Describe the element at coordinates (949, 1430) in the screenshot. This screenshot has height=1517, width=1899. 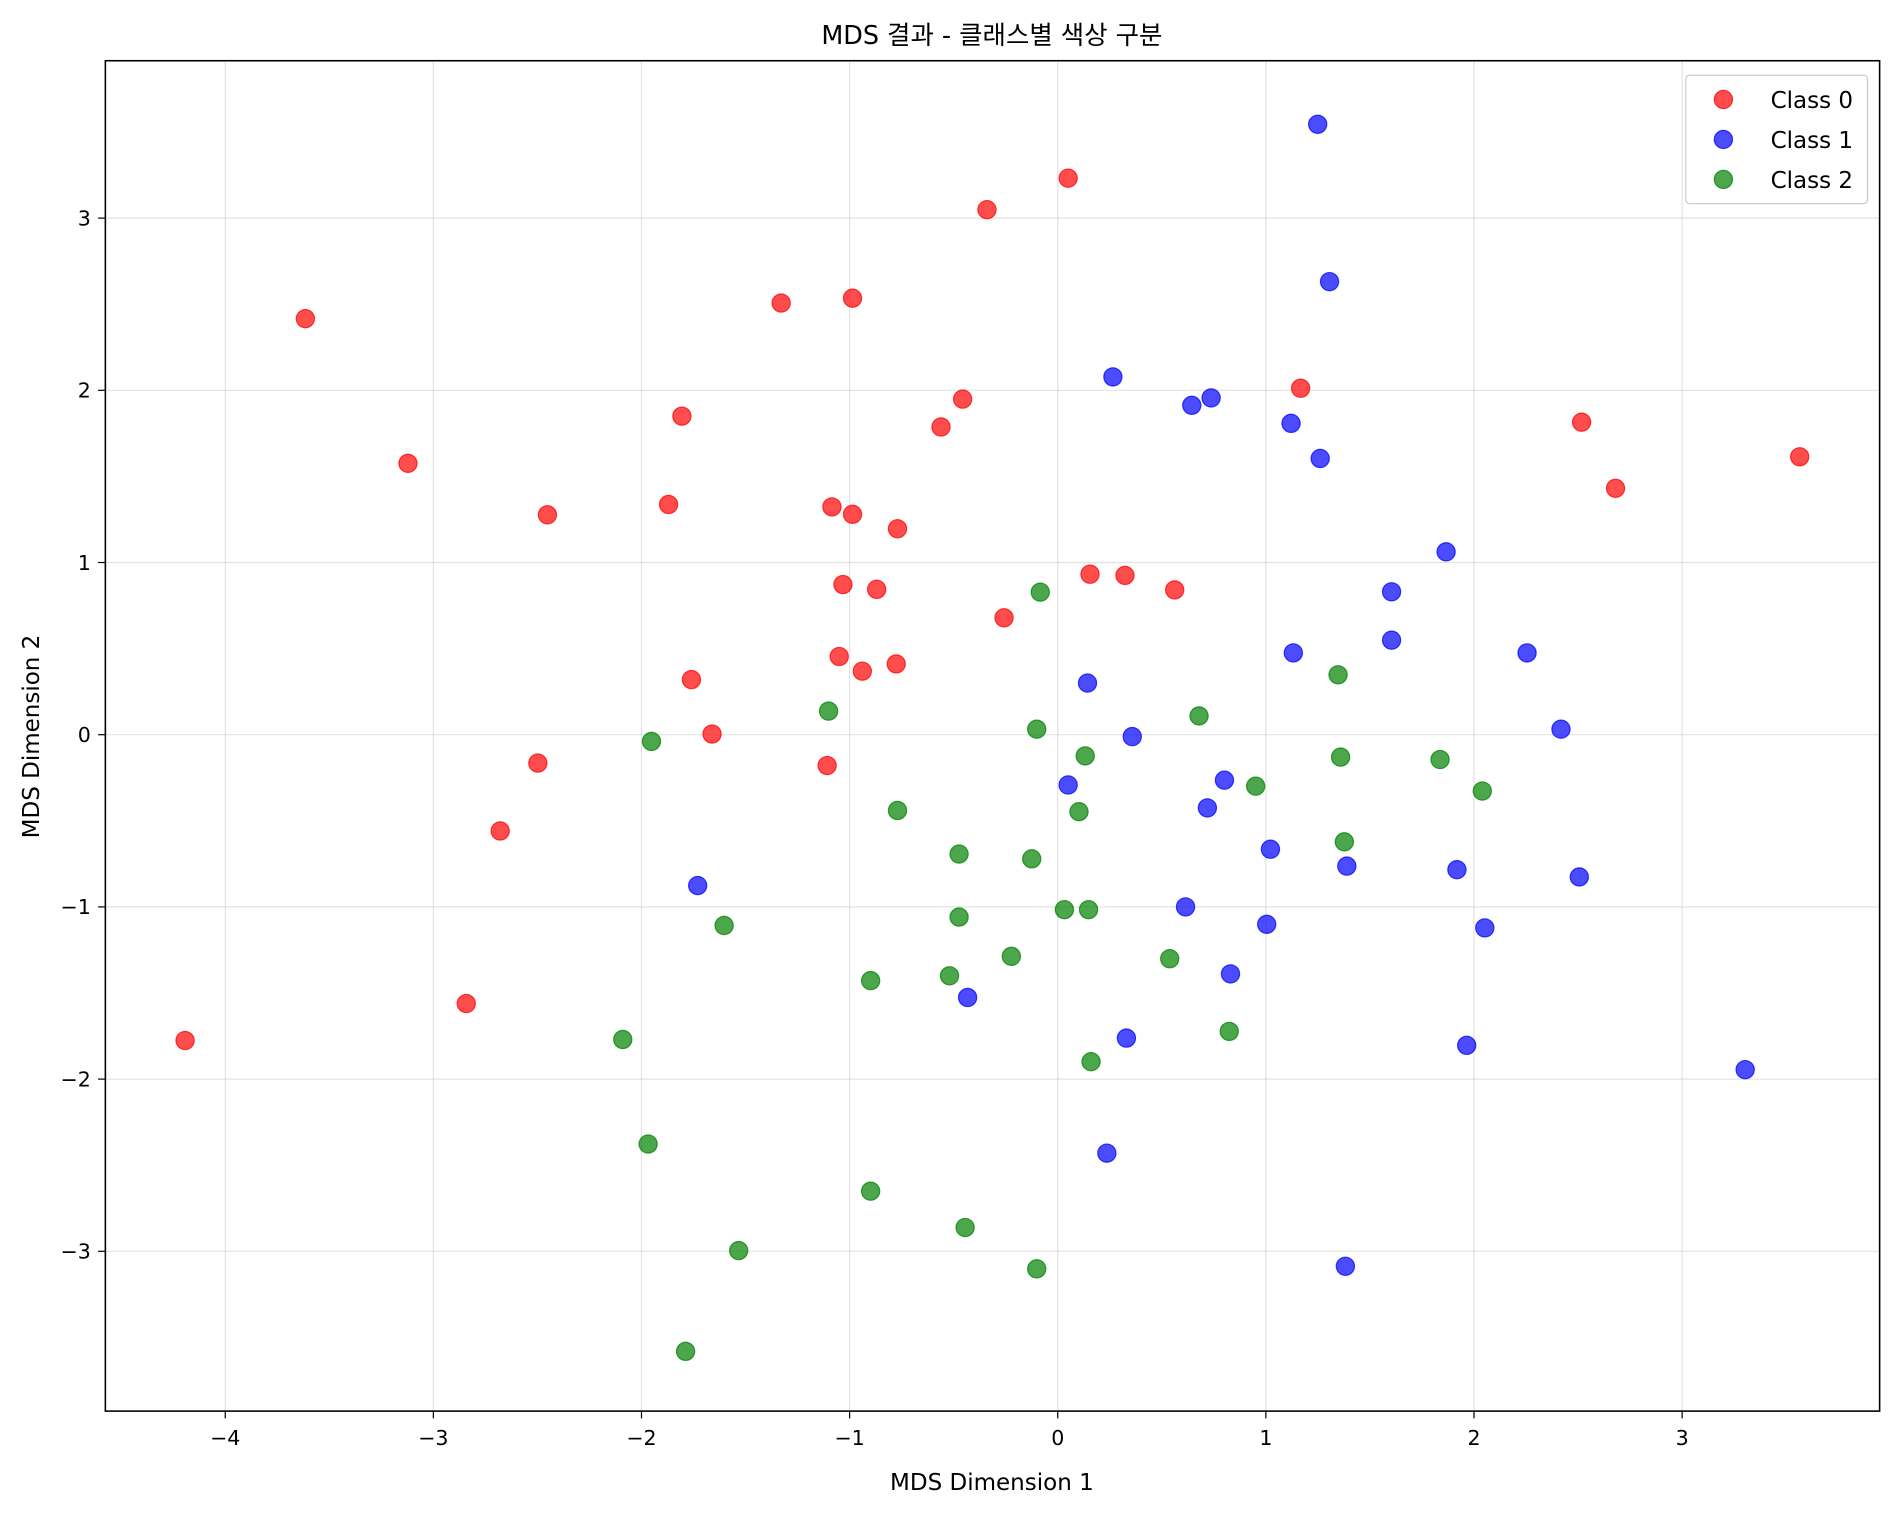
I see `x-axis-ticks: −4 −3 −2 −1 0 1 2 3` at that location.